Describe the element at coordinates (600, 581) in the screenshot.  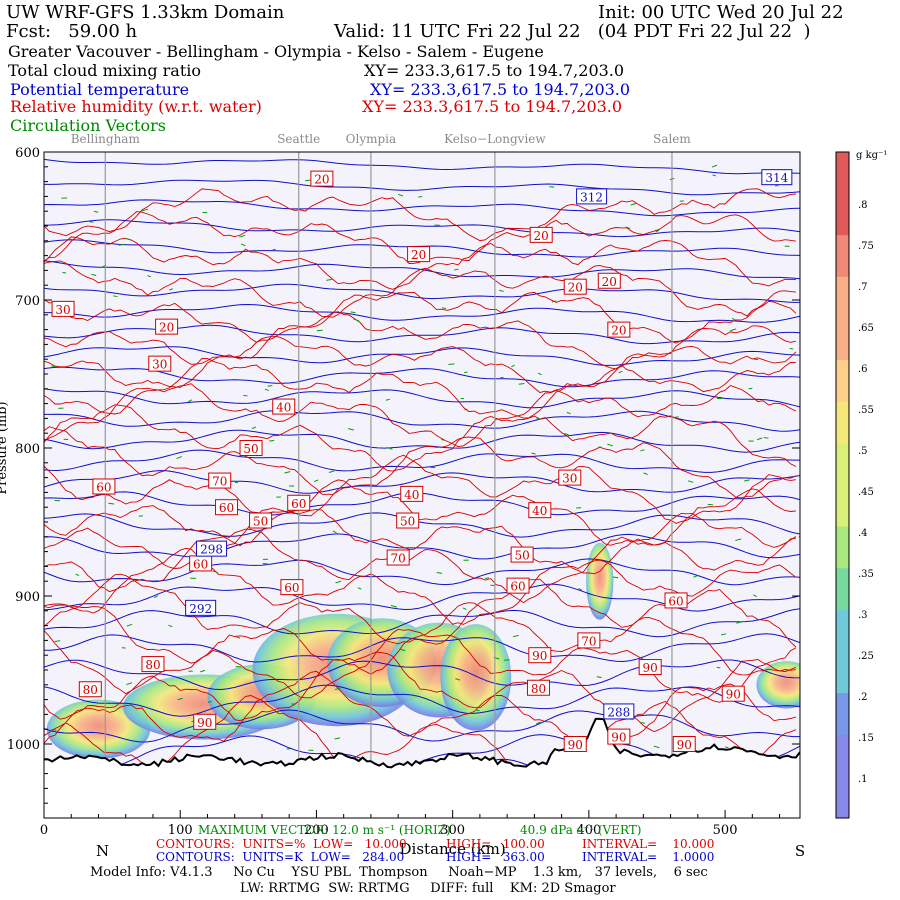
I see `cloud-region` at that location.